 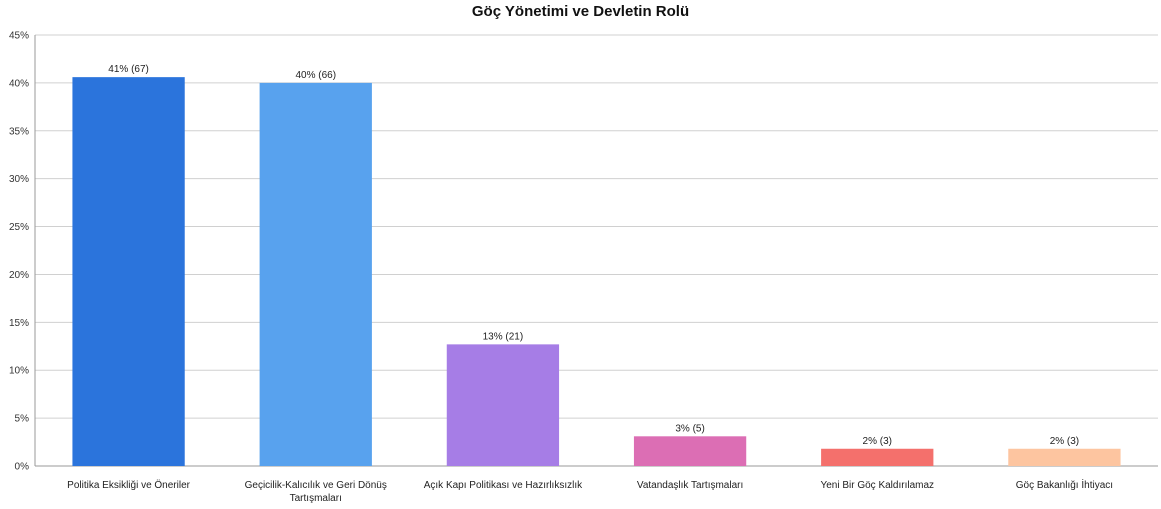 What do you see at coordinates (19, 83) in the screenshot?
I see `y-tick-label: 40%` at bounding box center [19, 83].